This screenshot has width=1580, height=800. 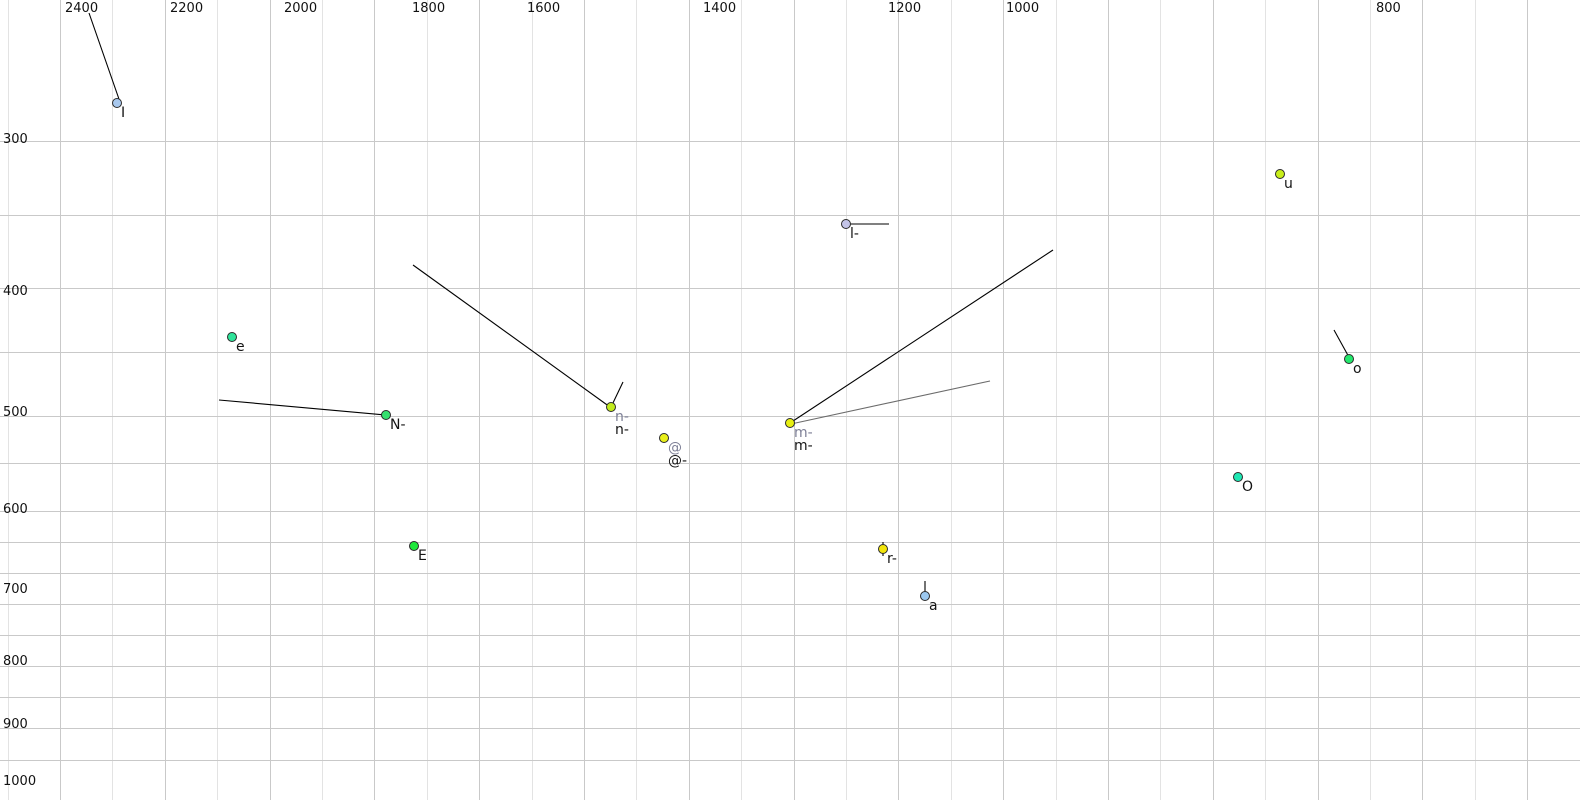 What do you see at coordinates (544, 8) in the screenshot?
I see `x-axis-tick-1600: 1600` at bounding box center [544, 8].